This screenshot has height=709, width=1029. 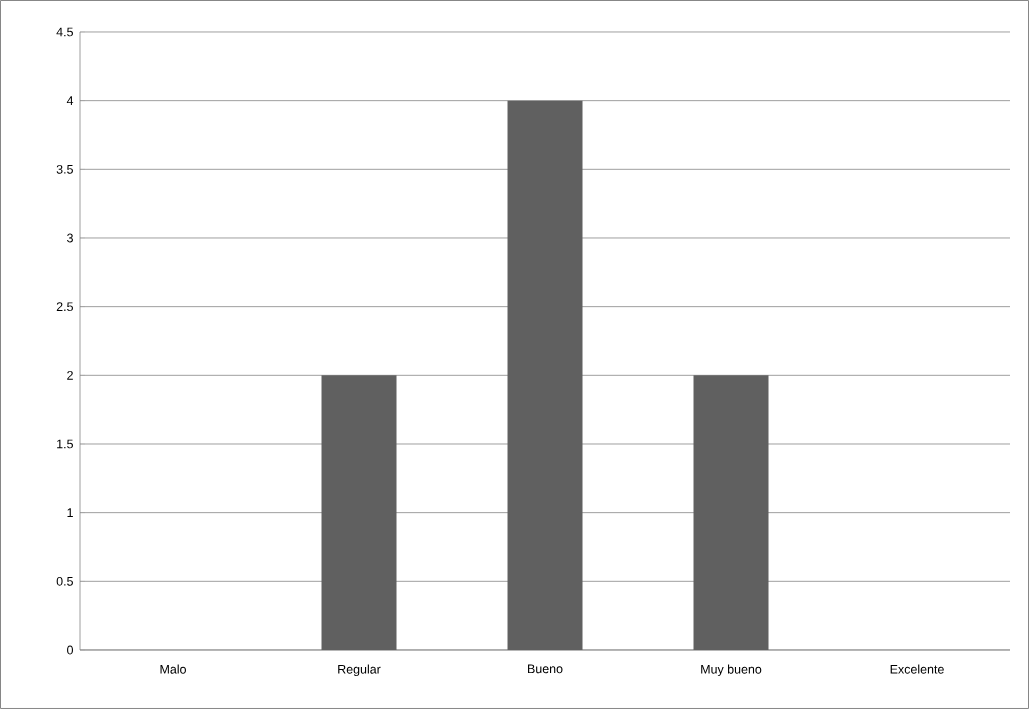 I want to click on y-tick-label: 2.5, so click(x=64, y=307).